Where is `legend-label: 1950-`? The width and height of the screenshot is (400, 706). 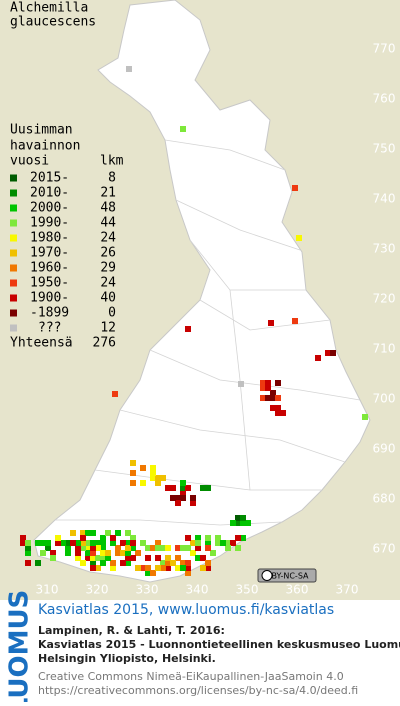
legend-label: 1950- is located at coordinates (49, 283).